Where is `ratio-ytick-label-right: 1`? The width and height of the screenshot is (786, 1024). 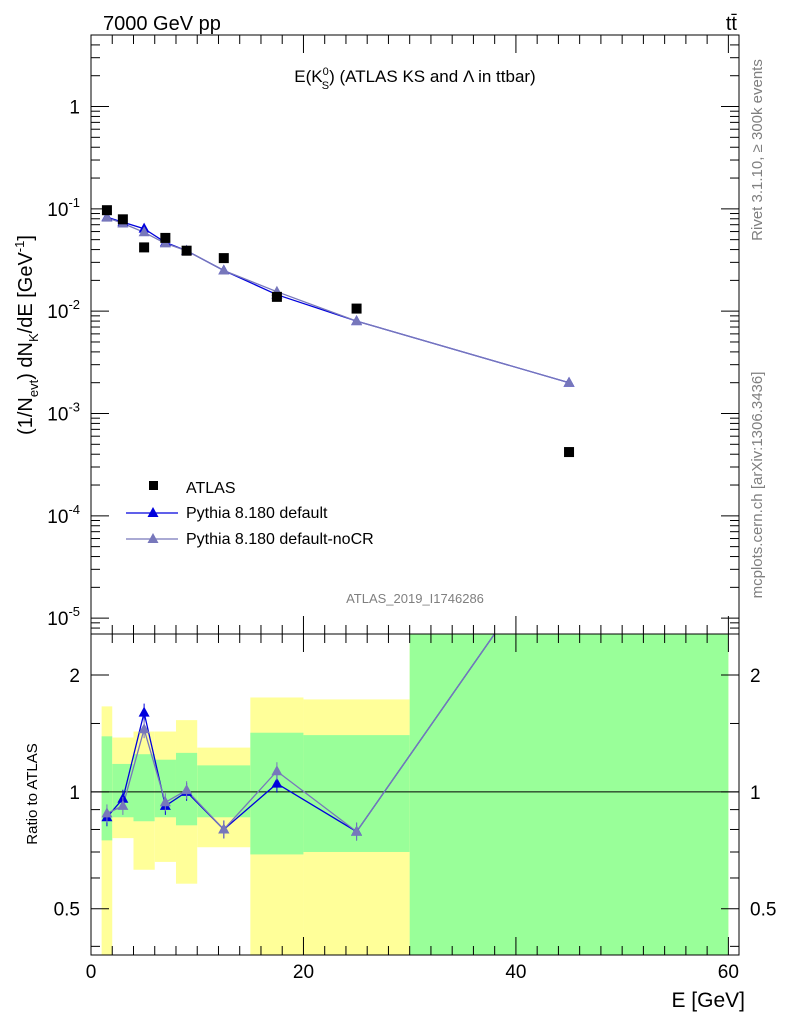
ratio-ytick-label-right: 1 is located at coordinates (755, 793).